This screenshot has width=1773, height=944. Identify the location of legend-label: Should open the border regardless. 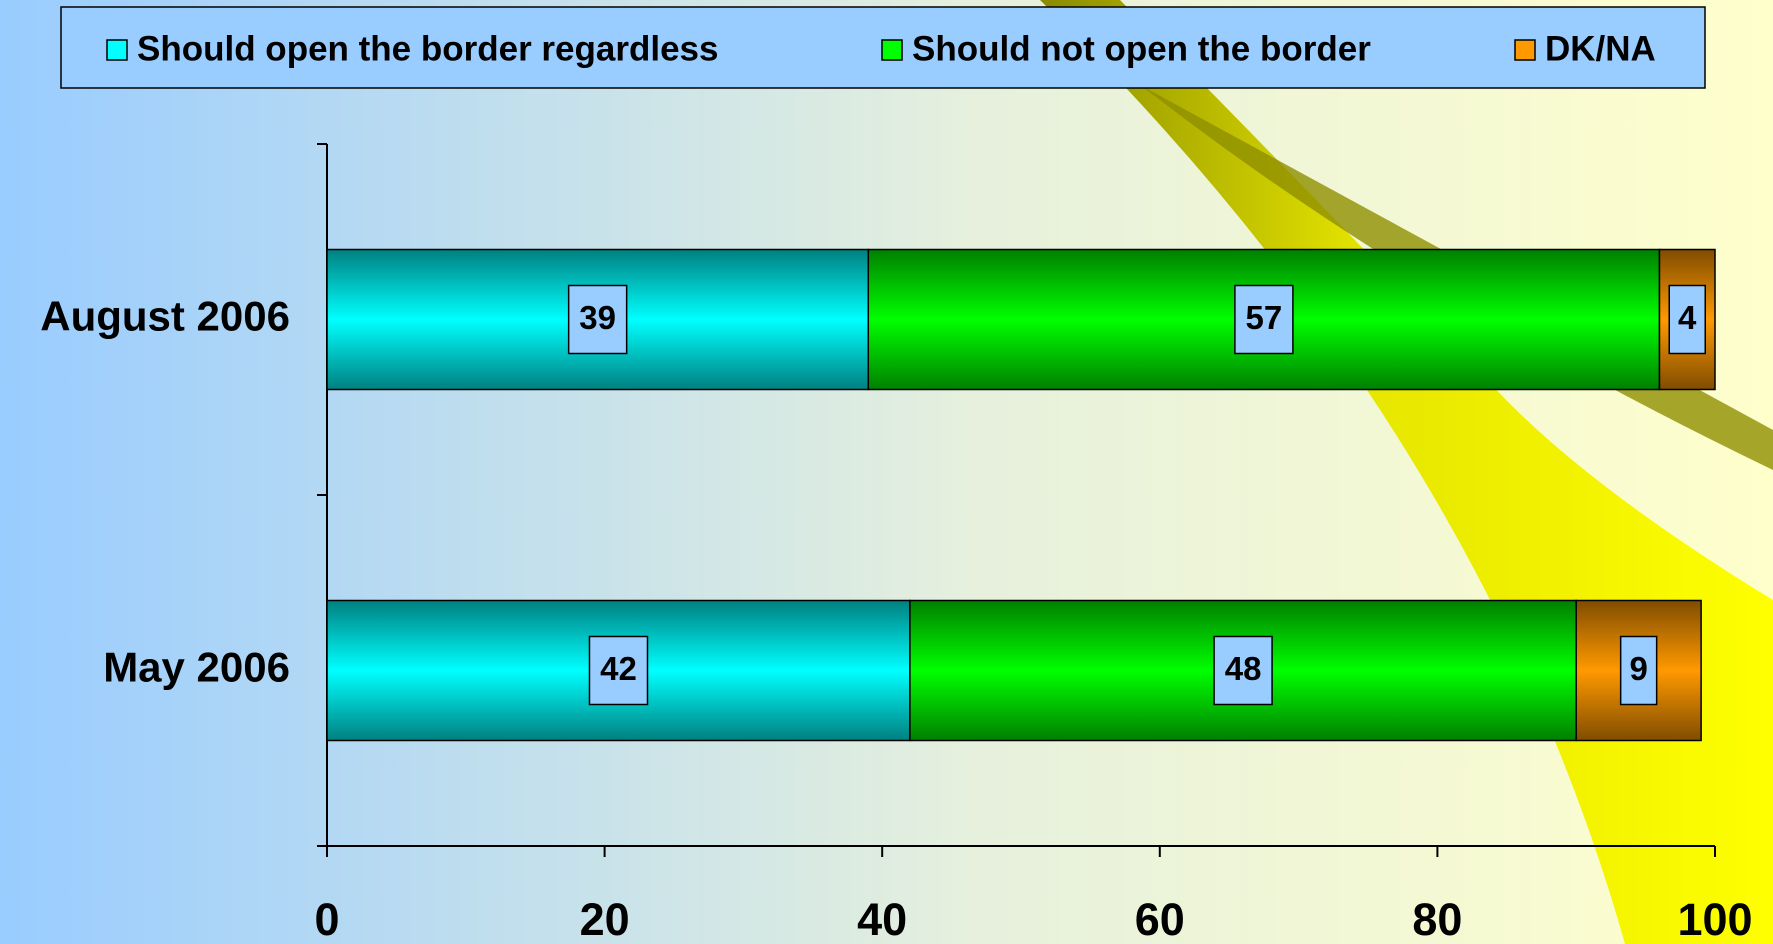
(427, 48).